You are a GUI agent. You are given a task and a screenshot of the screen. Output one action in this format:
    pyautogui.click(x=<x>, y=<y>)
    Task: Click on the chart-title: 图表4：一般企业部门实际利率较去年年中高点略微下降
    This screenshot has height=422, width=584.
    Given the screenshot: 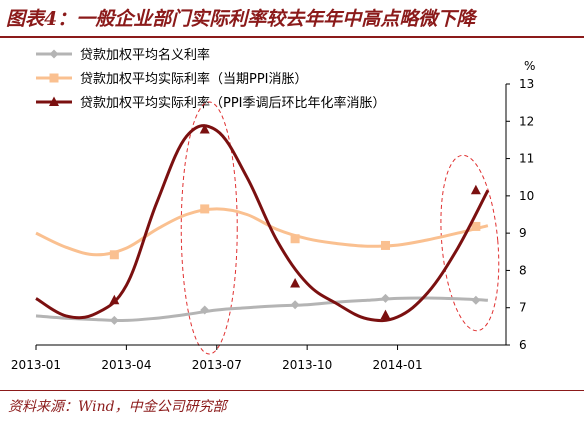 What is the action you would take?
    pyautogui.click(x=241, y=19)
    